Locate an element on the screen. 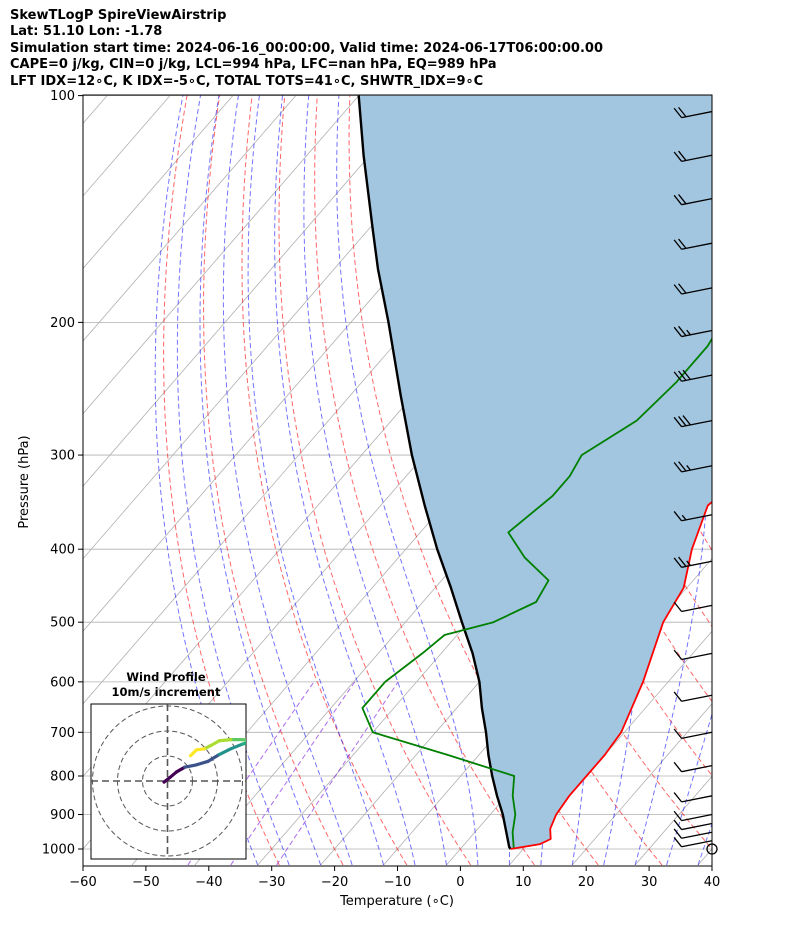 The width and height of the screenshot is (794, 937). x-tick-label: 20 is located at coordinates (586, 882).